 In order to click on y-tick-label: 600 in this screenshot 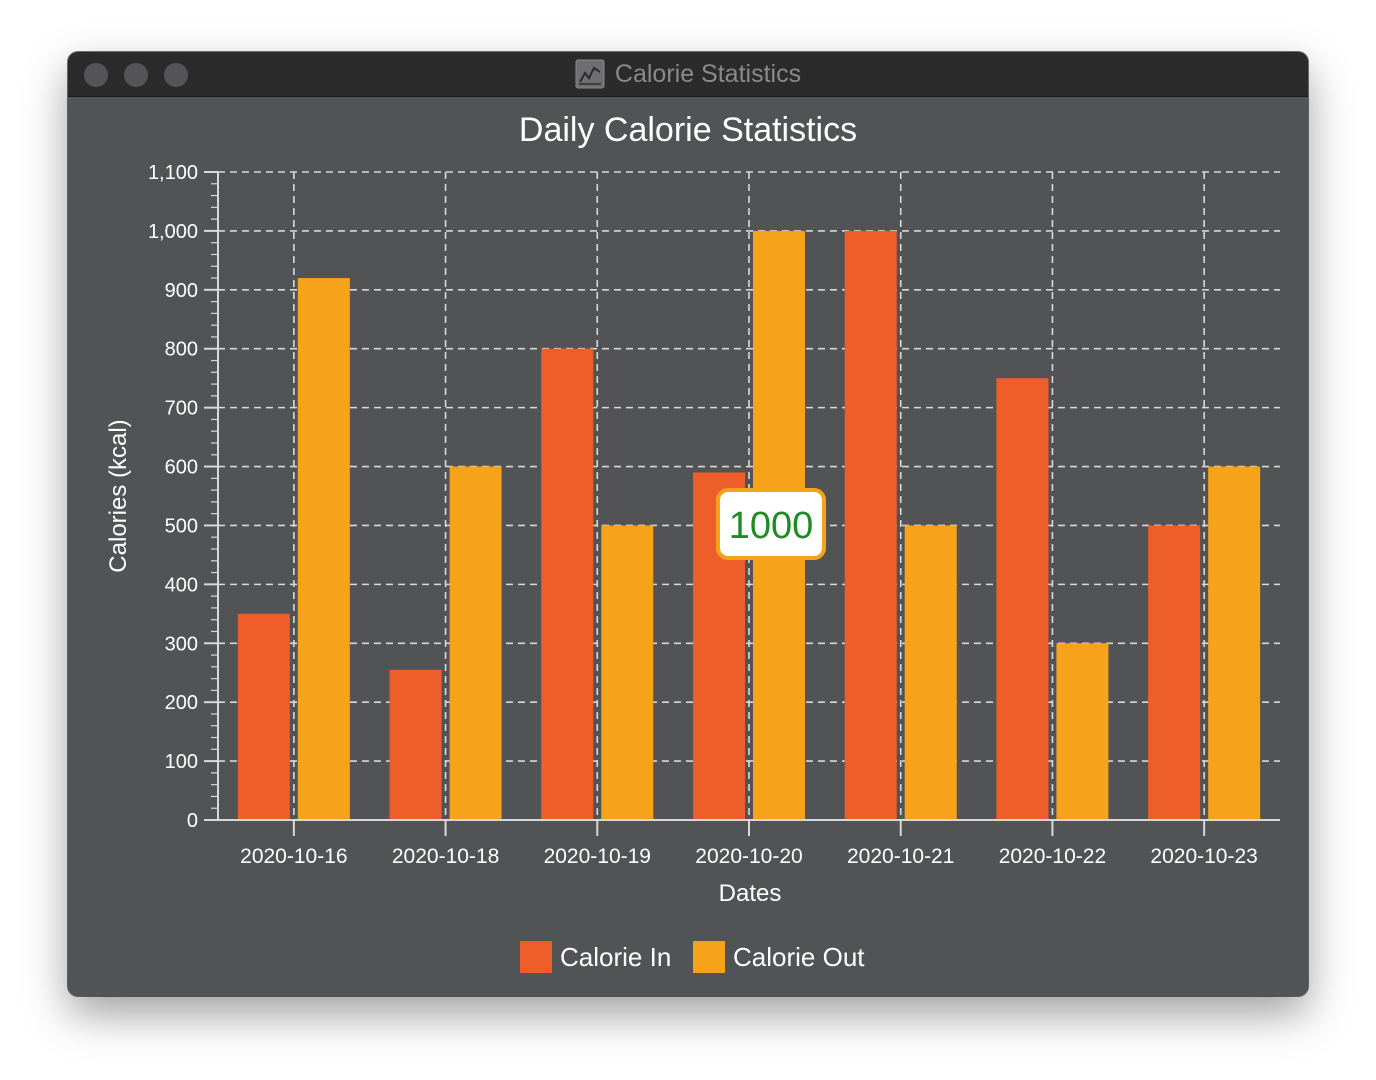, I will do `click(181, 468)`.